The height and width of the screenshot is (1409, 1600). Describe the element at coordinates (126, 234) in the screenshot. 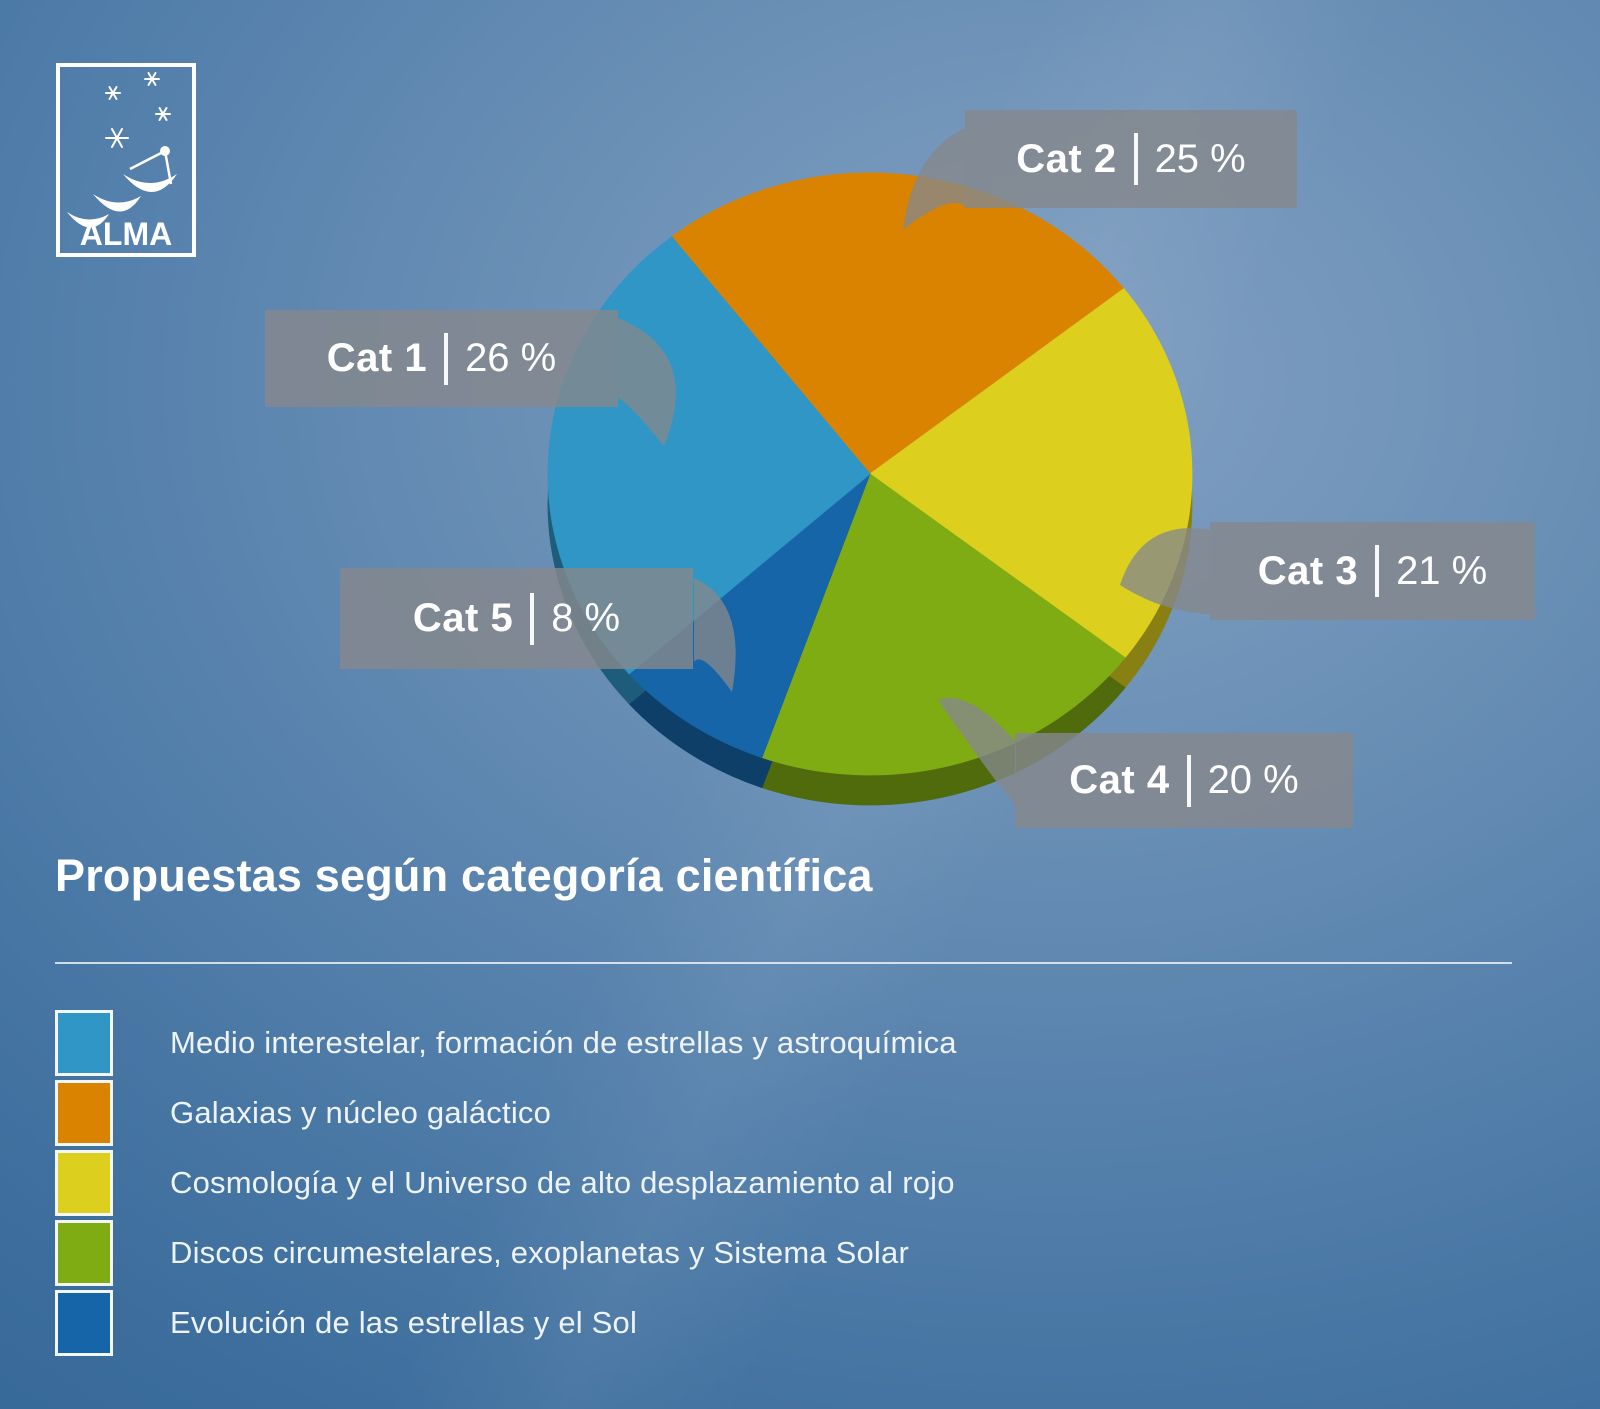

I see `logo-wordmark: ALMA` at that location.